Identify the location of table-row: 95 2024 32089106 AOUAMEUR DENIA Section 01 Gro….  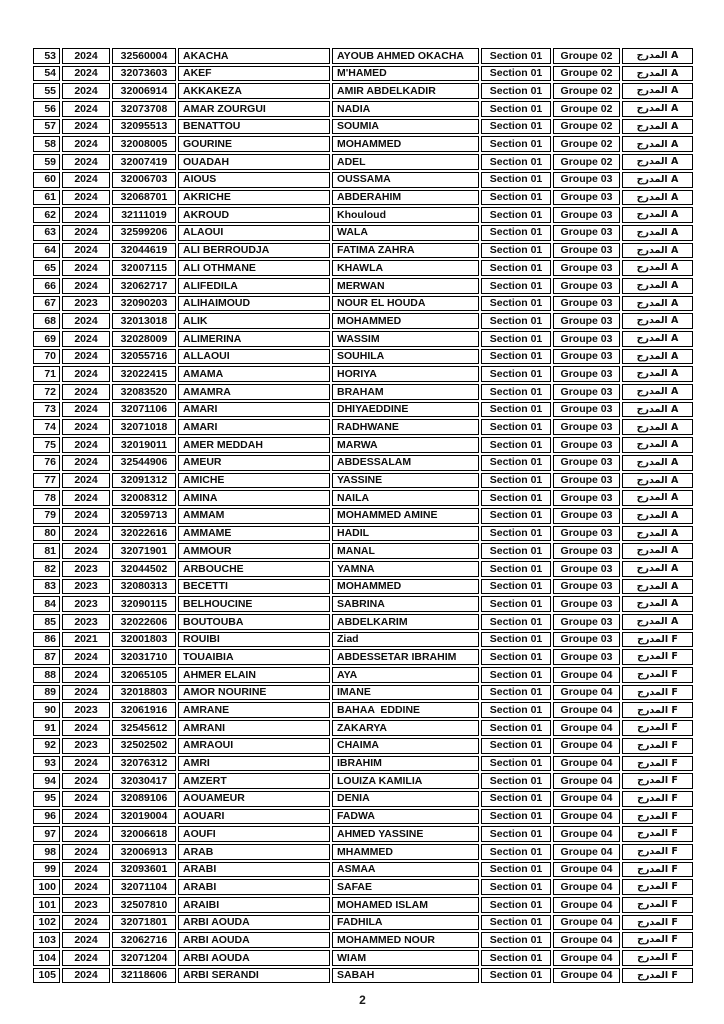
(363, 798).